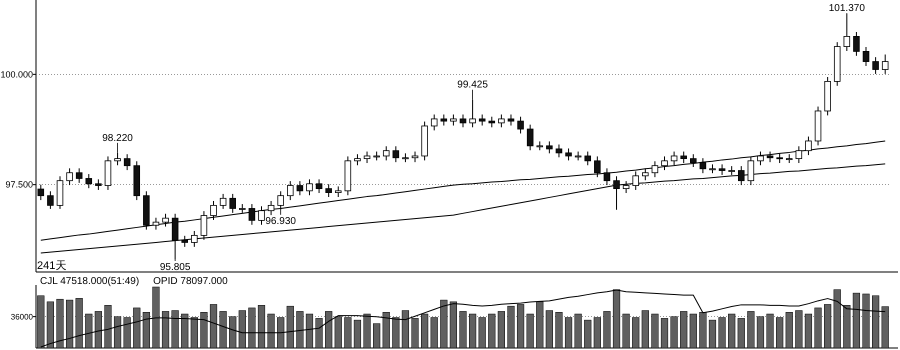 This screenshot has height=350, width=900. I want to click on text: CJL 47518.000(51:49), so click(90, 281).